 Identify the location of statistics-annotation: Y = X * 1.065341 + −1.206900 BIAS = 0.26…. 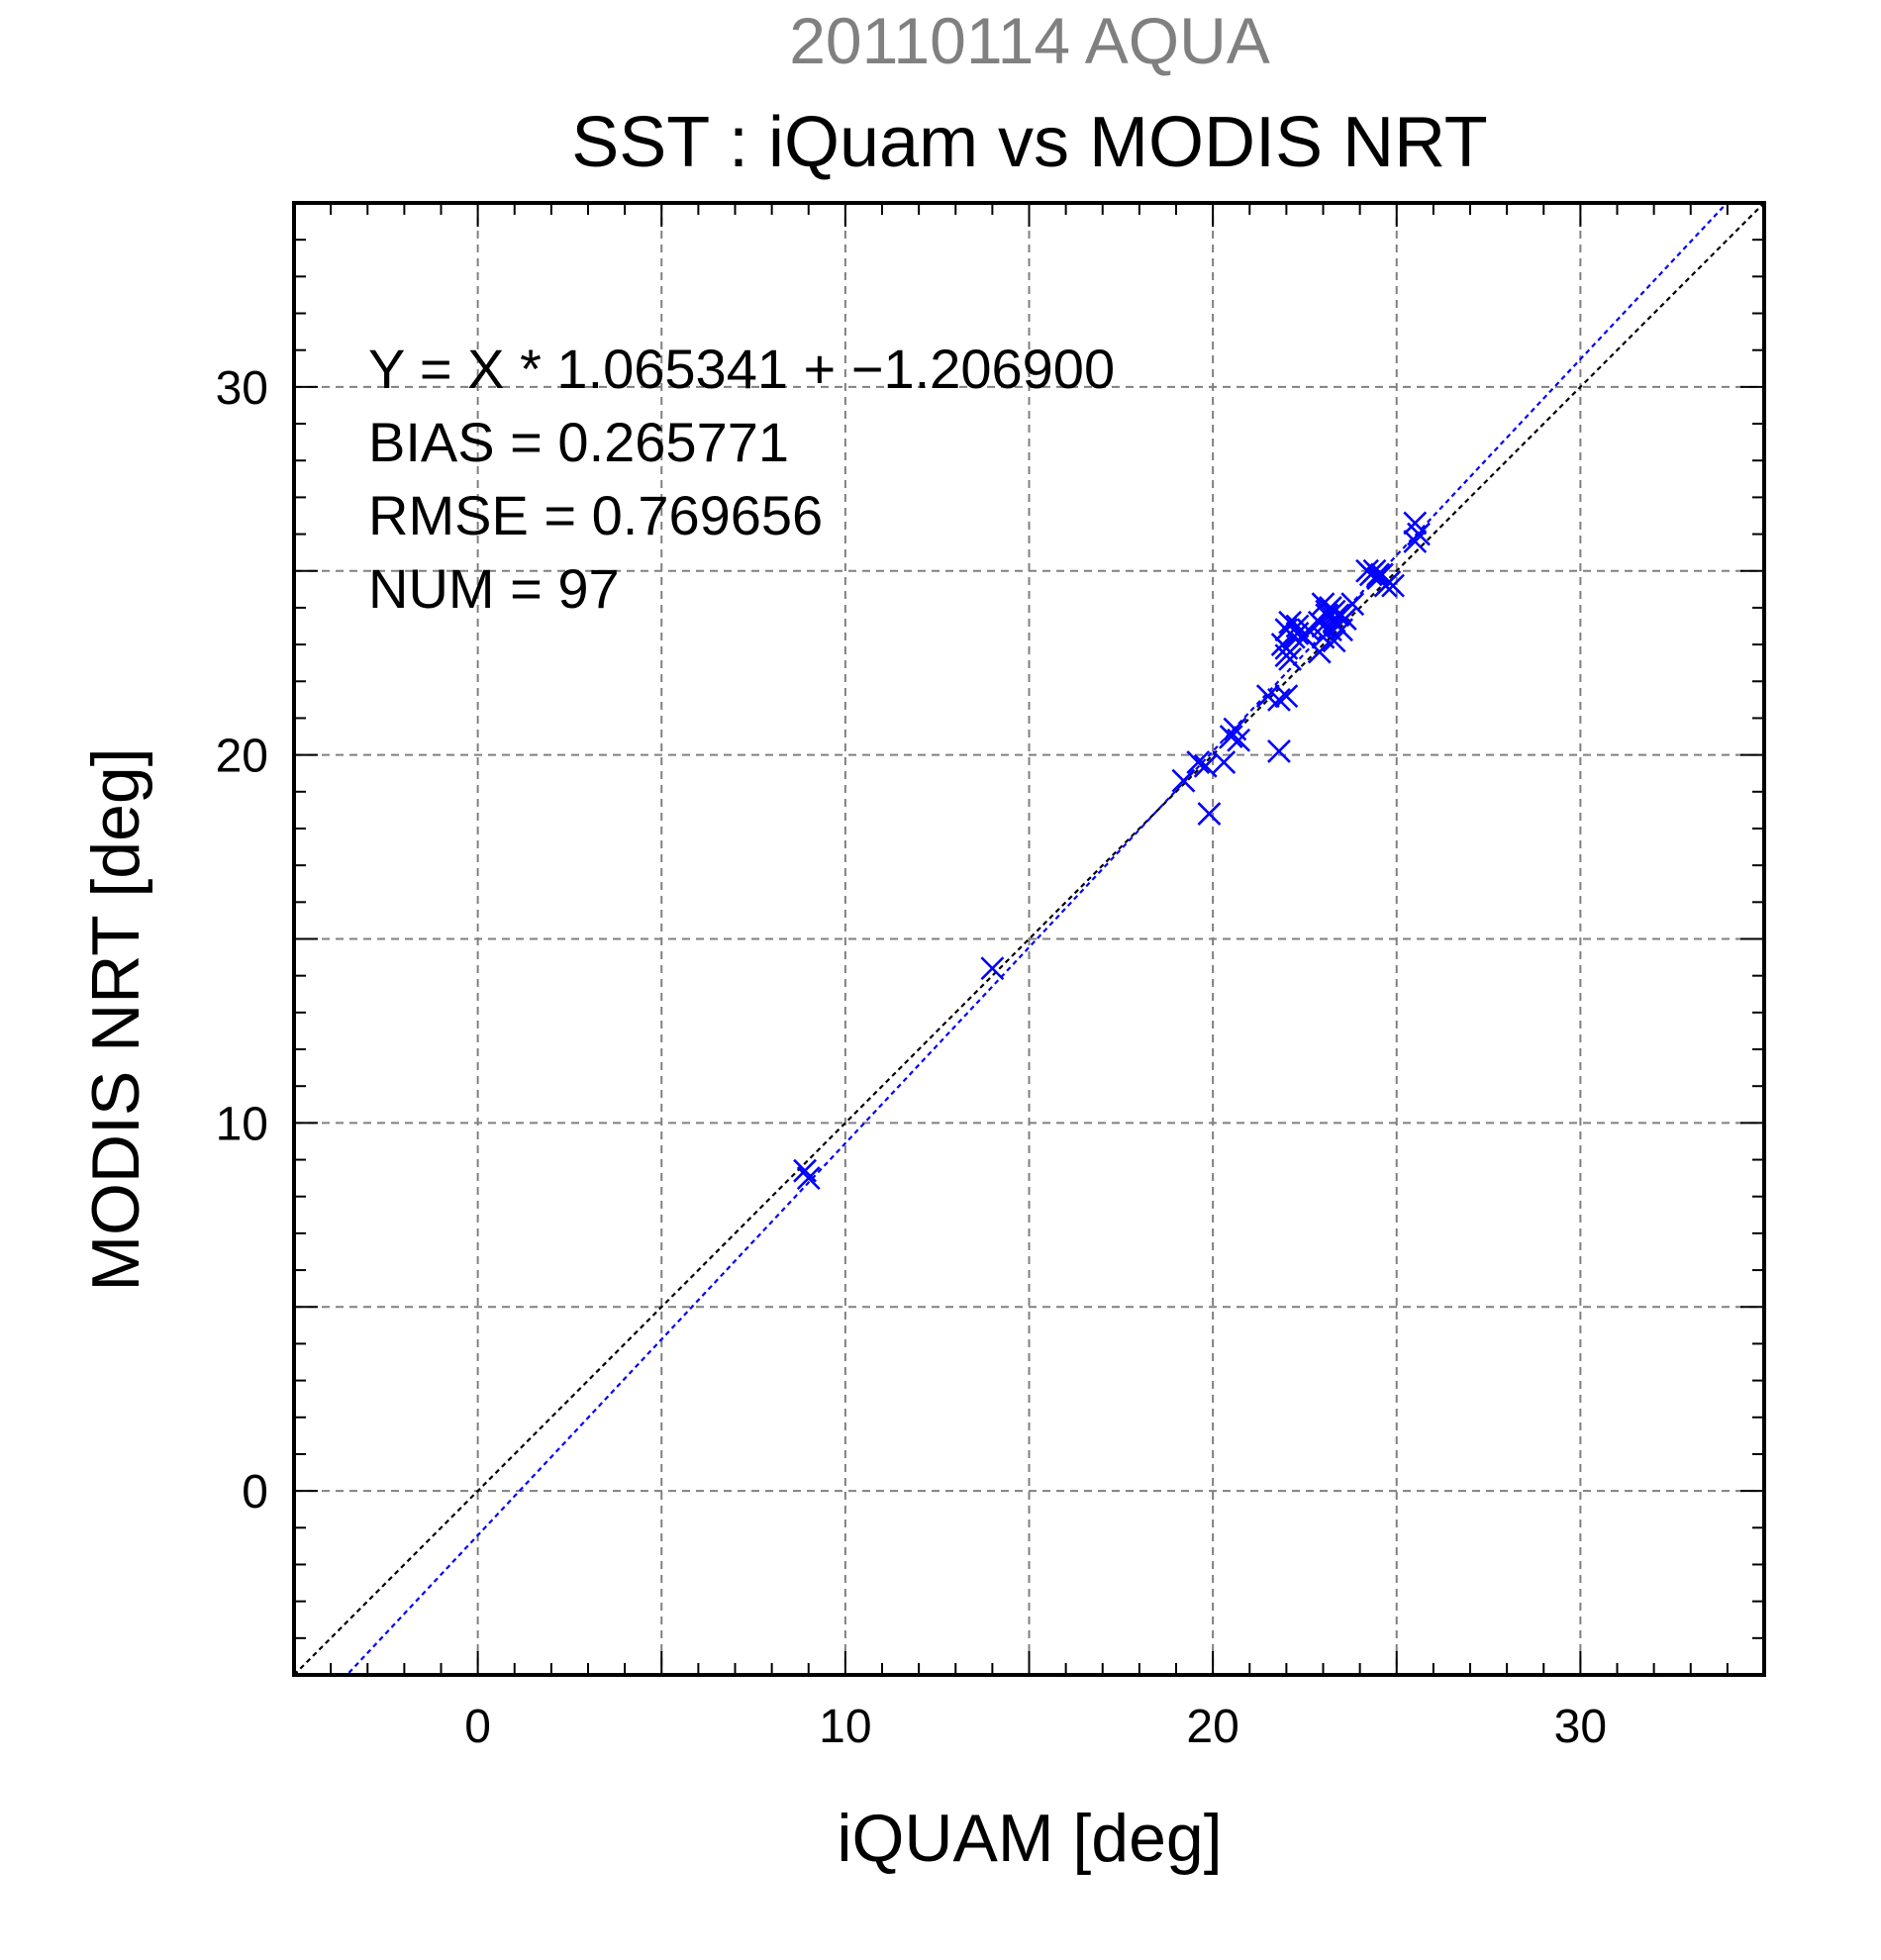
(742, 479).